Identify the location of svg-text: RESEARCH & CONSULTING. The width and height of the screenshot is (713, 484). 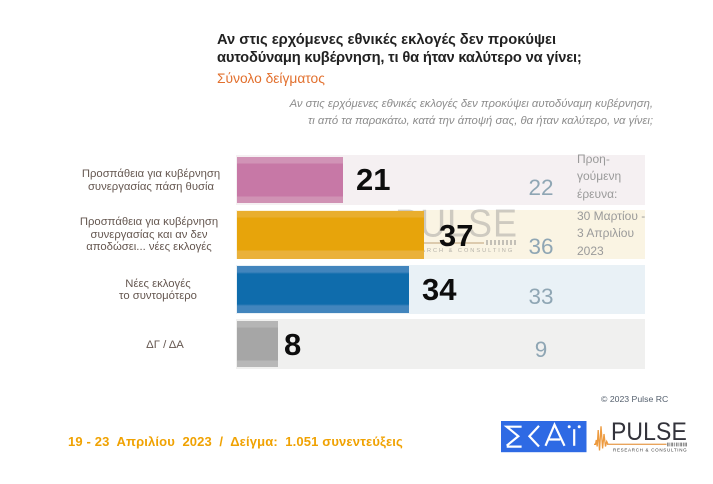
(650, 450).